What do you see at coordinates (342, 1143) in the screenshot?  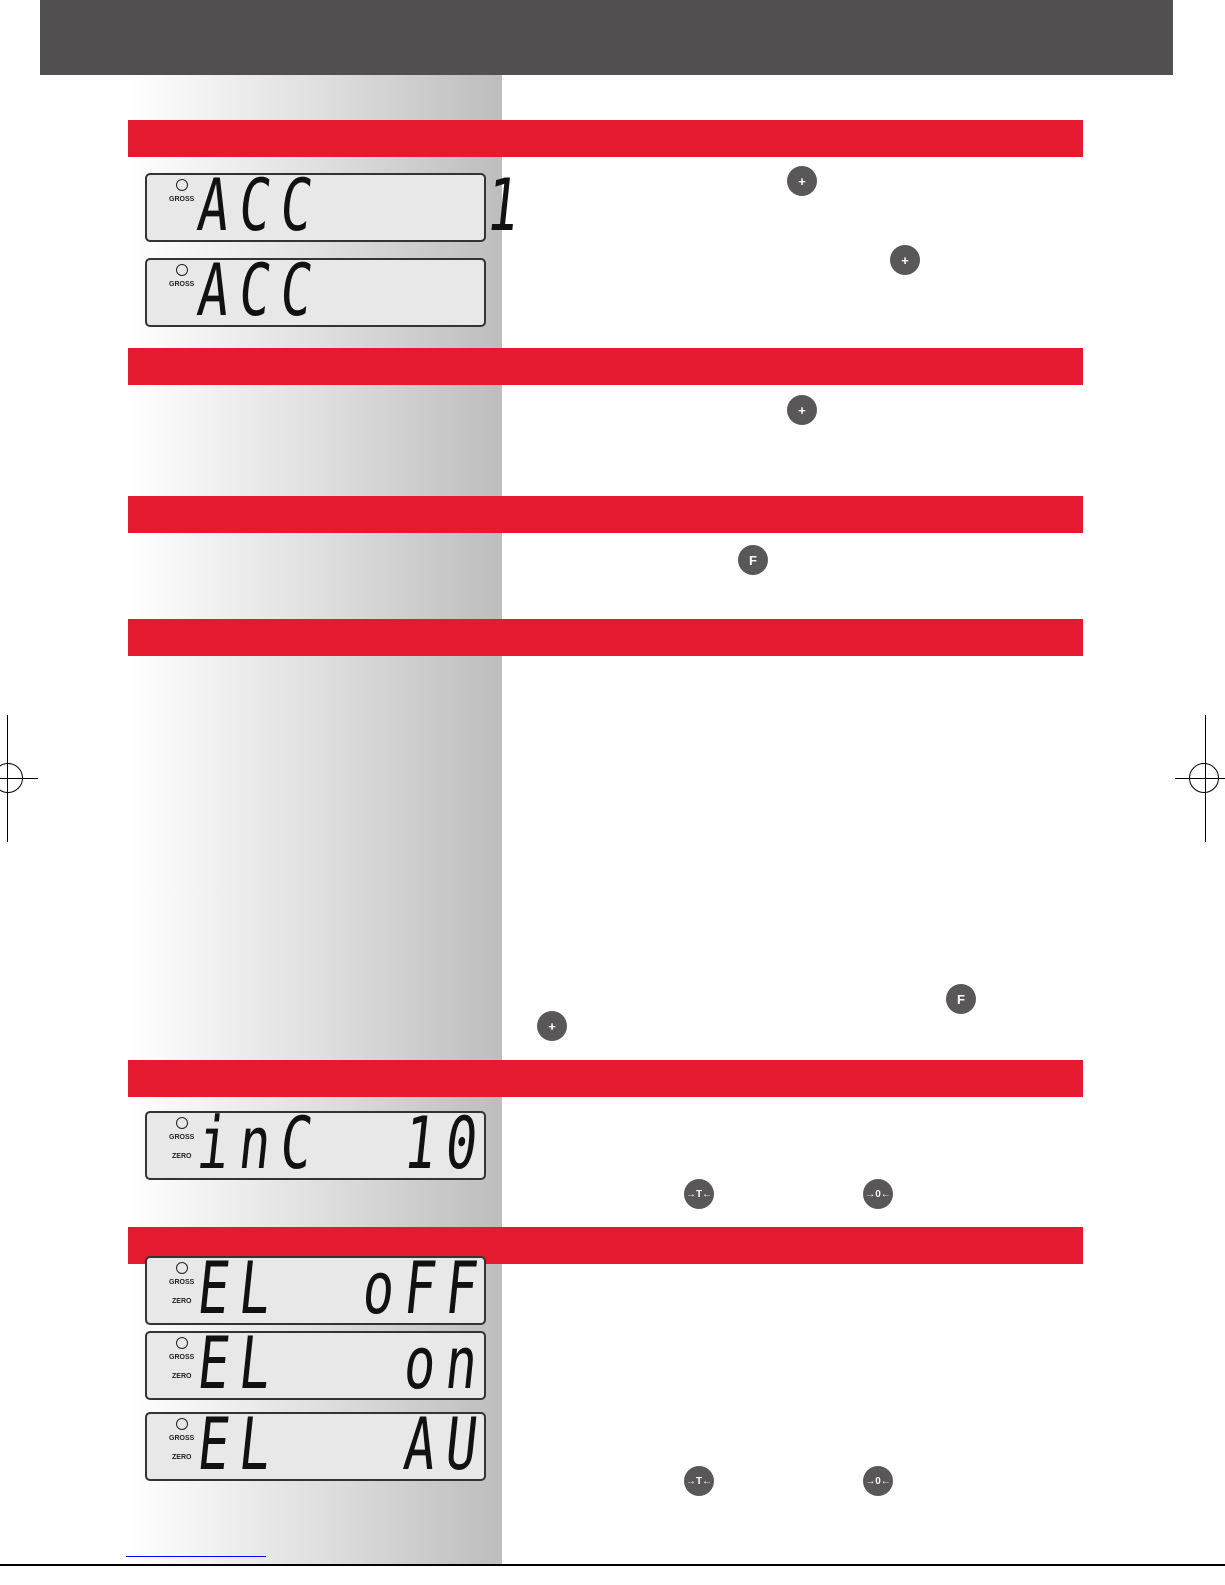 I see `lcd-text: inC 10` at bounding box center [342, 1143].